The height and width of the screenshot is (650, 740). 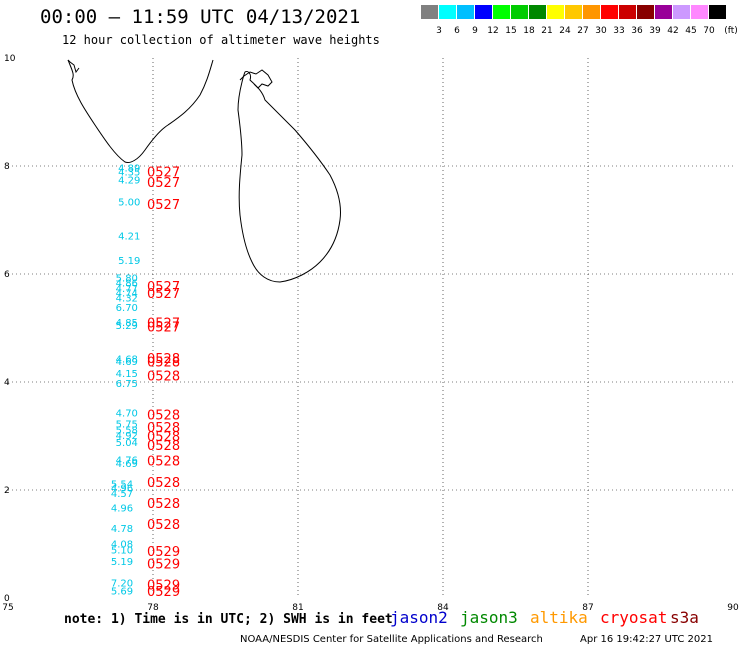 I want to click on color-tick-label: 30, so click(x=601, y=31).